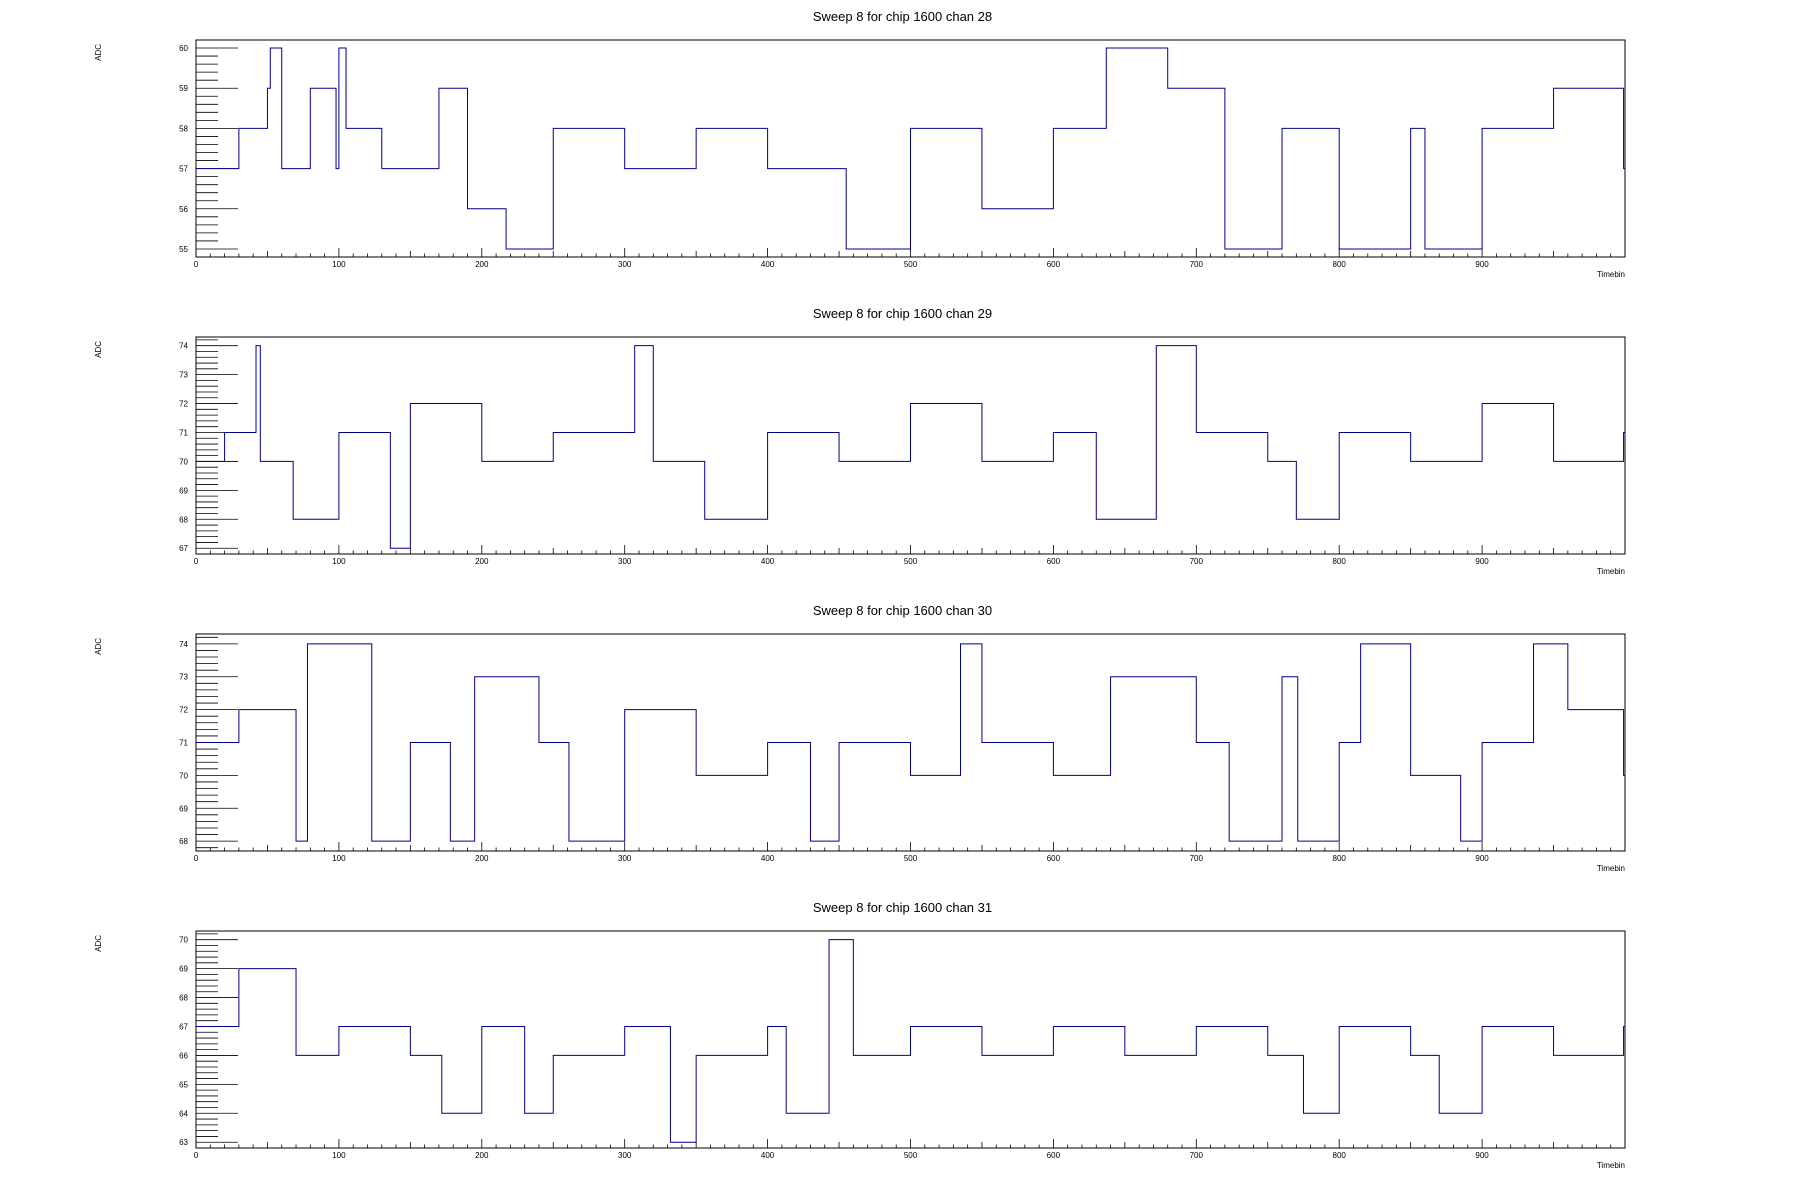  I want to click on y-tick-label: 63, so click(183, 1142).